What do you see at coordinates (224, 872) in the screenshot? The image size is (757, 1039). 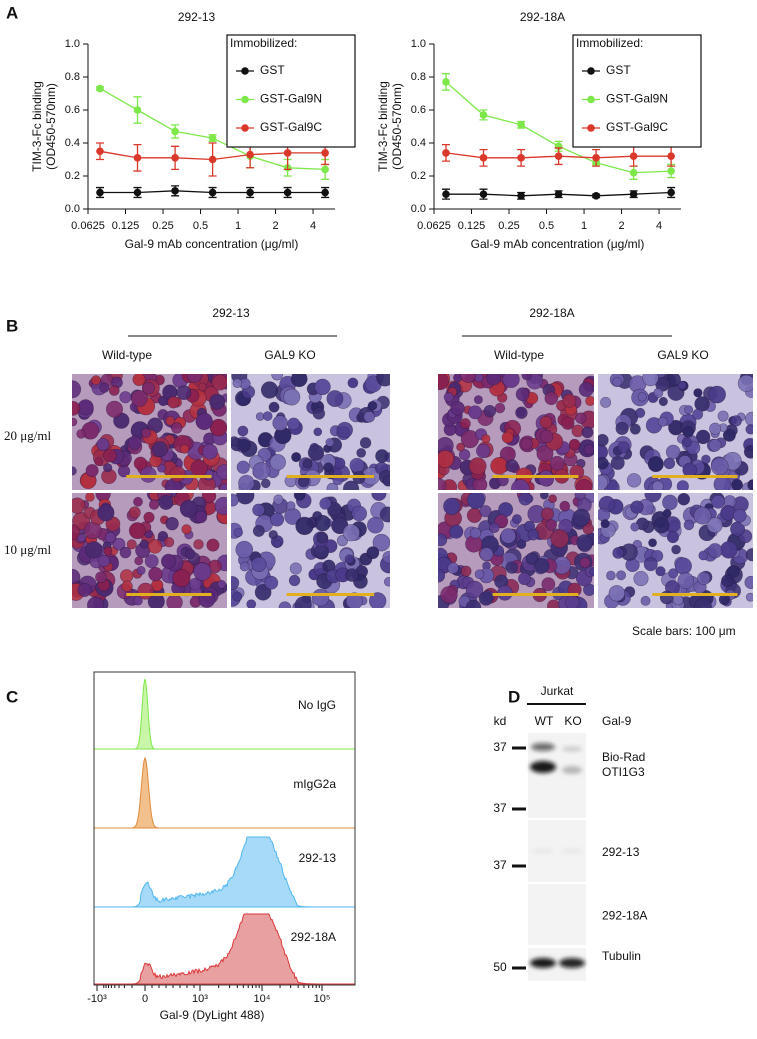 I see `histogram` at bounding box center [224, 872].